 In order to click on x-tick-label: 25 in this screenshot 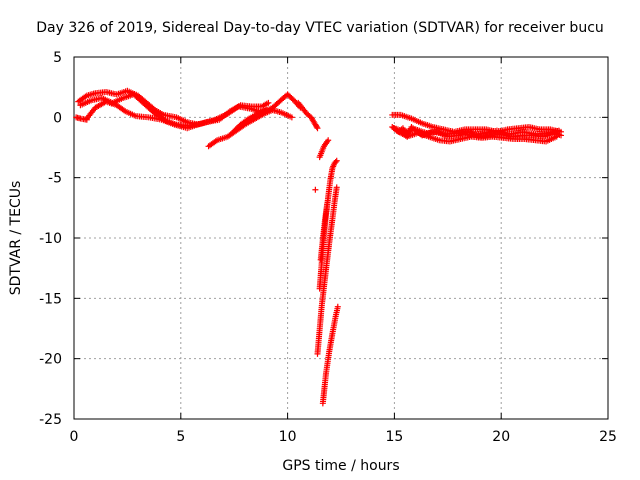, I will do `click(608, 437)`.